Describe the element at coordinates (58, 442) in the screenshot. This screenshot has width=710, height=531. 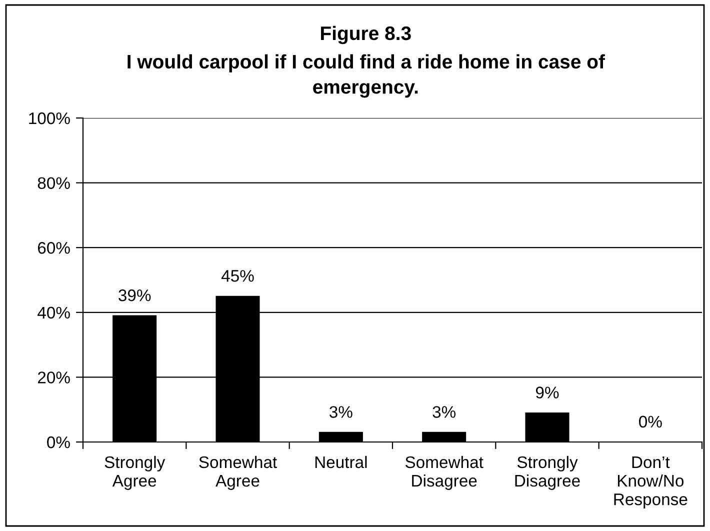
I see `y-tick-label: 0%` at that location.